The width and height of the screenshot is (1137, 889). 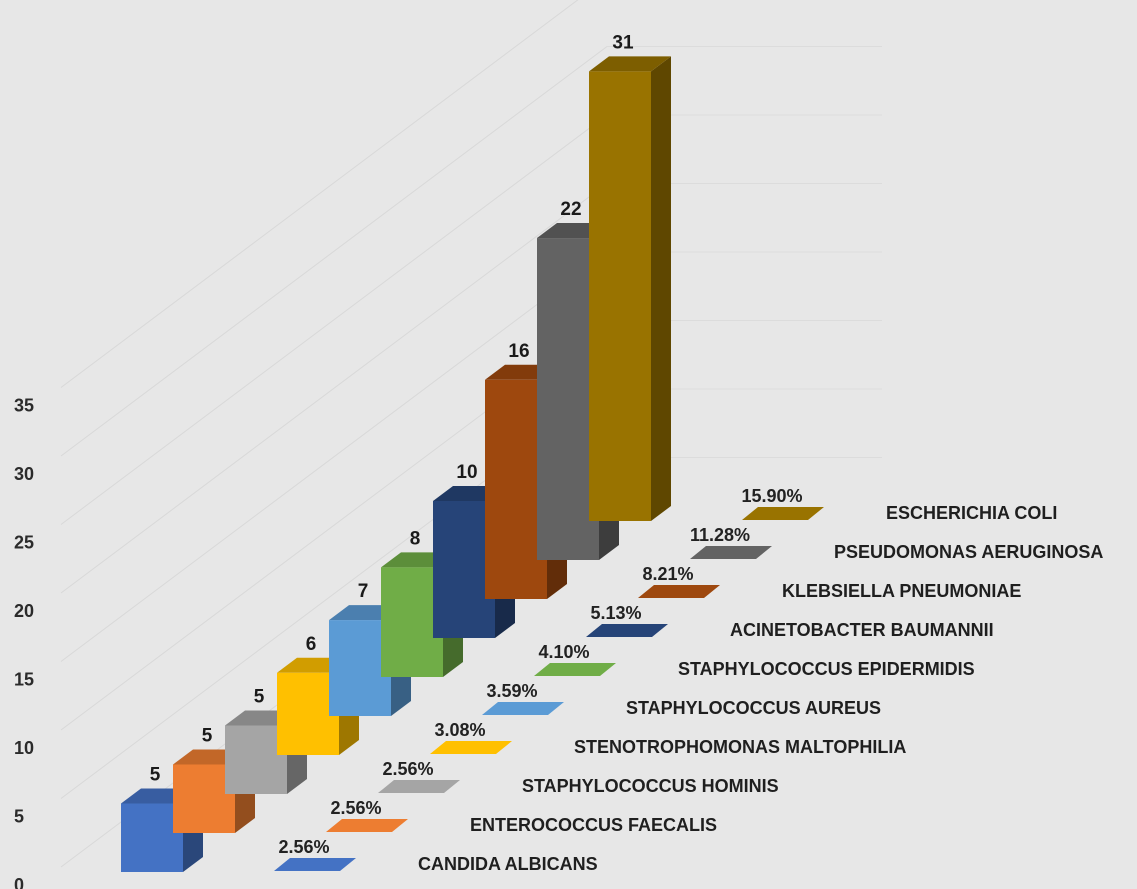 What do you see at coordinates (508, 864) in the screenshot?
I see `category-label: CANDIDA ALBICANS` at bounding box center [508, 864].